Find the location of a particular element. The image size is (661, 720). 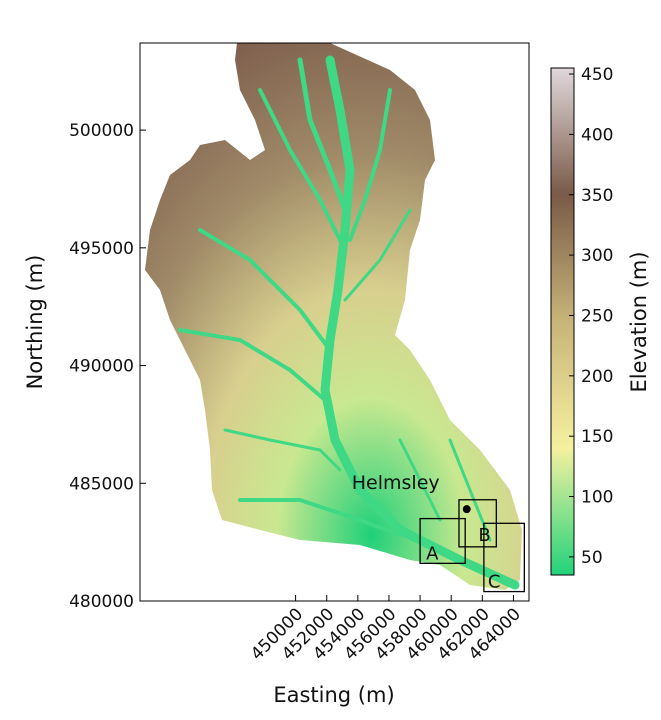

y-tick-label: 495000 is located at coordinates (101, 249).